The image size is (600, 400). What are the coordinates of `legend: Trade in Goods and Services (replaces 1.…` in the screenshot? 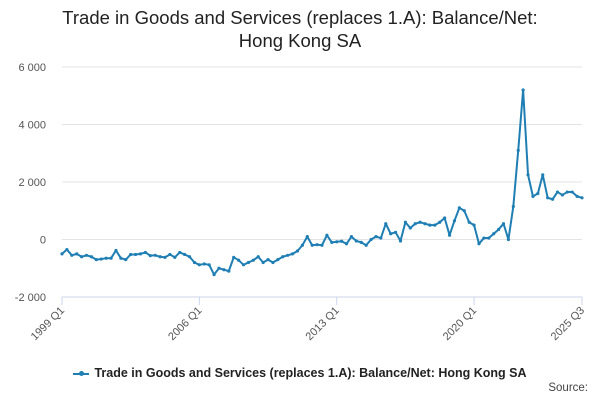 It's located at (300, 373).